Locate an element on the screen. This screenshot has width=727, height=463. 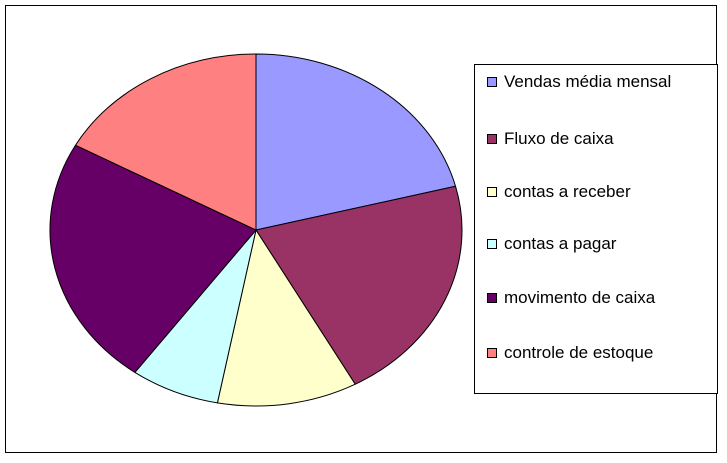
legend-item: contas a pagar is located at coordinates (602, 244).